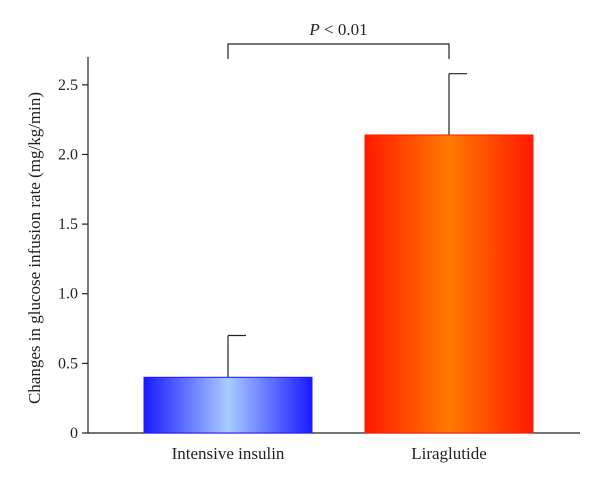  Describe the element at coordinates (73, 259) in the screenshot. I see `y-ticks: 0 0.5 1.0 1.5 2.0 2.5` at that location.